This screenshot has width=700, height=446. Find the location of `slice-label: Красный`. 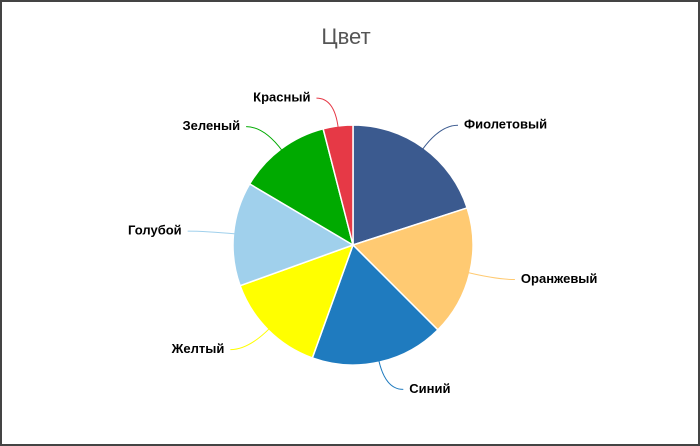

slice-label: Красный is located at coordinates (281, 97).